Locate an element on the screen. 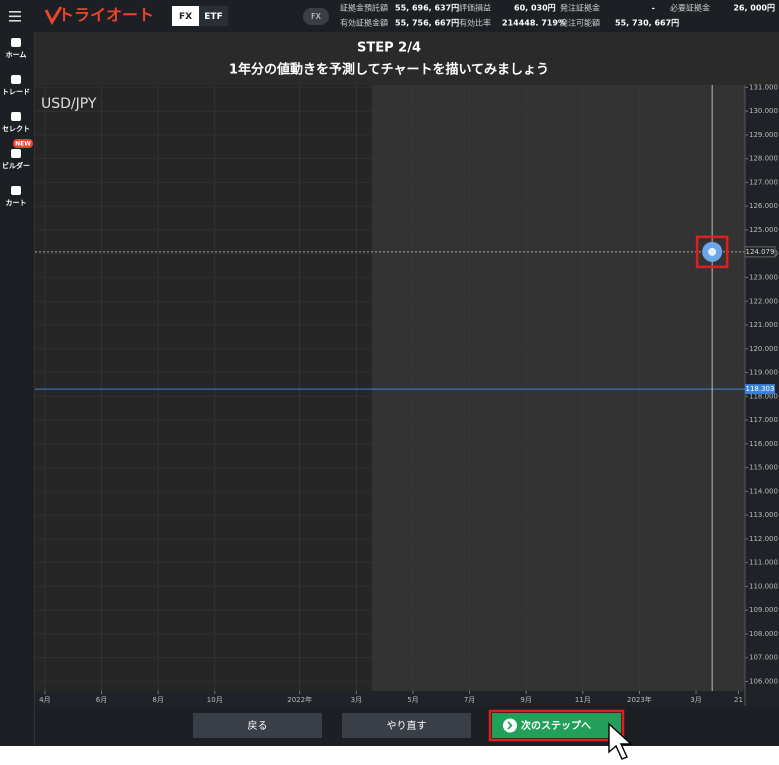 This screenshot has height=765, width=779. chart-title: USD/JPY is located at coordinates (69, 104).